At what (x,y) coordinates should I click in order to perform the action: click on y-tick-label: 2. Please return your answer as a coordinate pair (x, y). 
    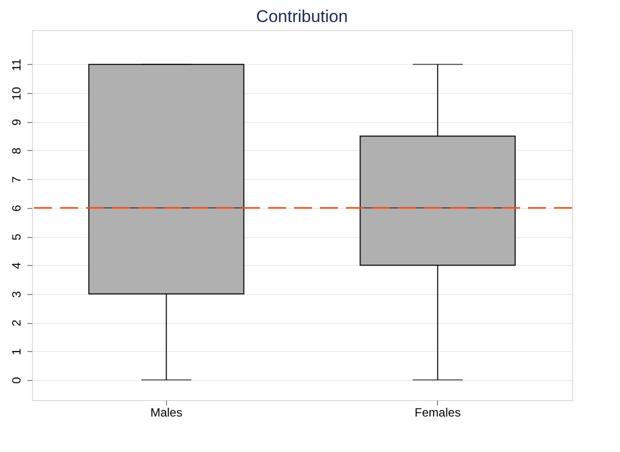
    Looking at the image, I should click on (17, 322).